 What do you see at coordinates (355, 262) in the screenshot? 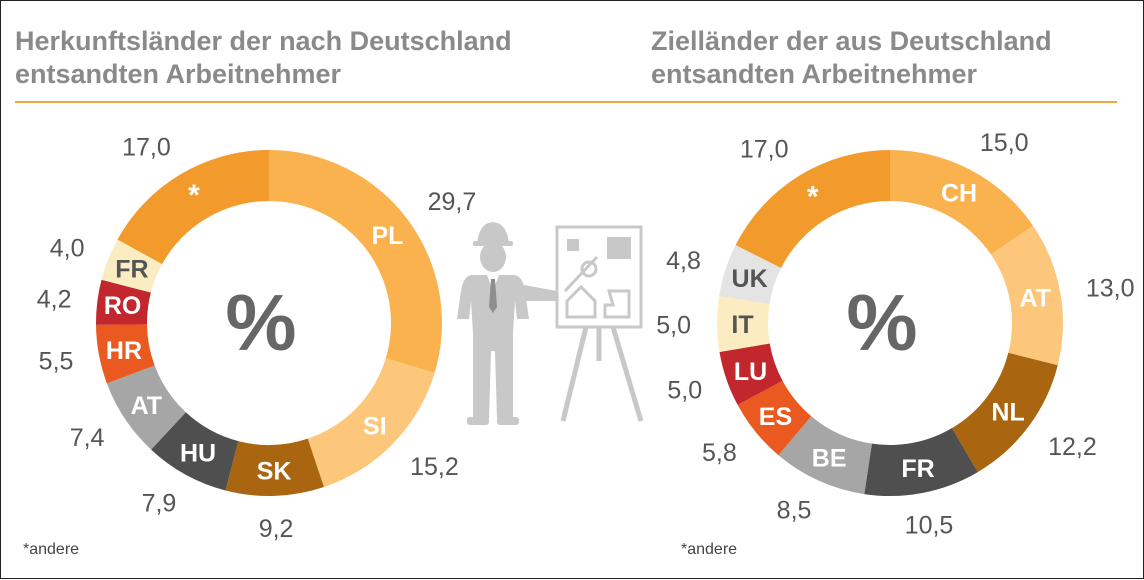
I see `donut-left-slice-pl` at bounding box center [355, 262].